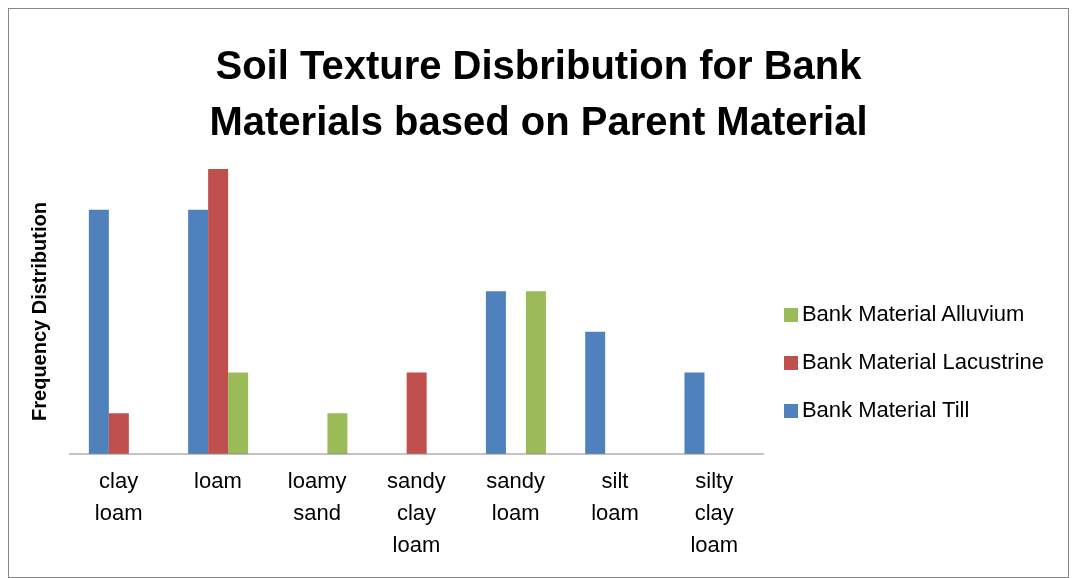 Image resolution: width=1077 pixels, height=578 pixels. I want to click on x-tick-label: silt loam, so click(615, 496).